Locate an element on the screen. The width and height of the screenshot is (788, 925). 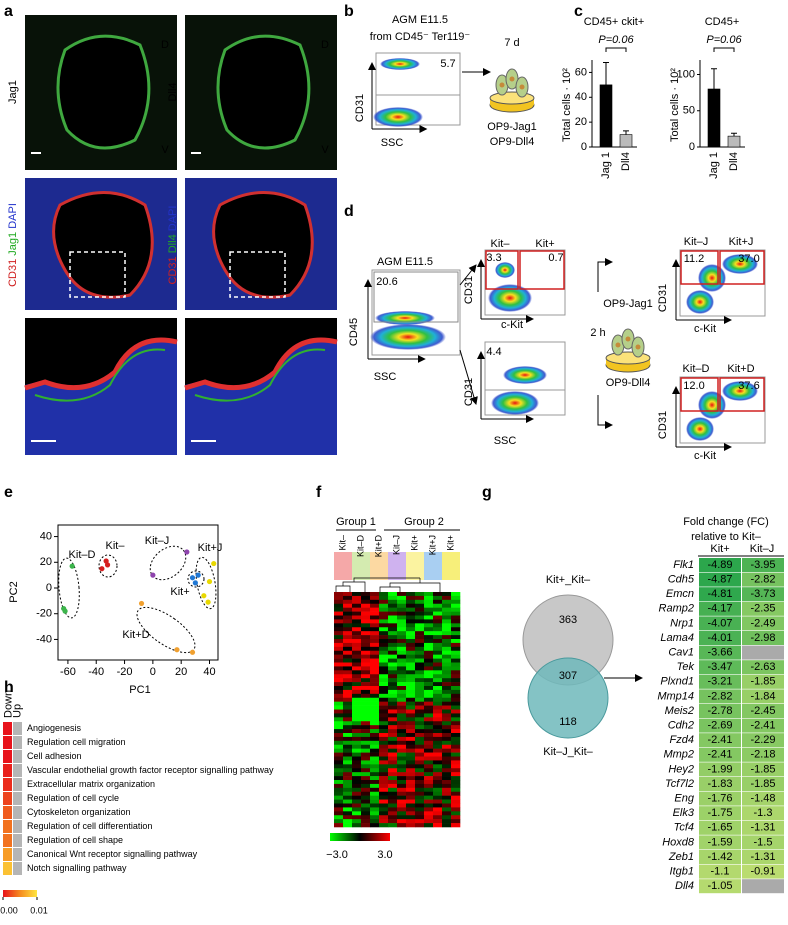
cell-value: -1.31 is located at coordinates (762, 828).